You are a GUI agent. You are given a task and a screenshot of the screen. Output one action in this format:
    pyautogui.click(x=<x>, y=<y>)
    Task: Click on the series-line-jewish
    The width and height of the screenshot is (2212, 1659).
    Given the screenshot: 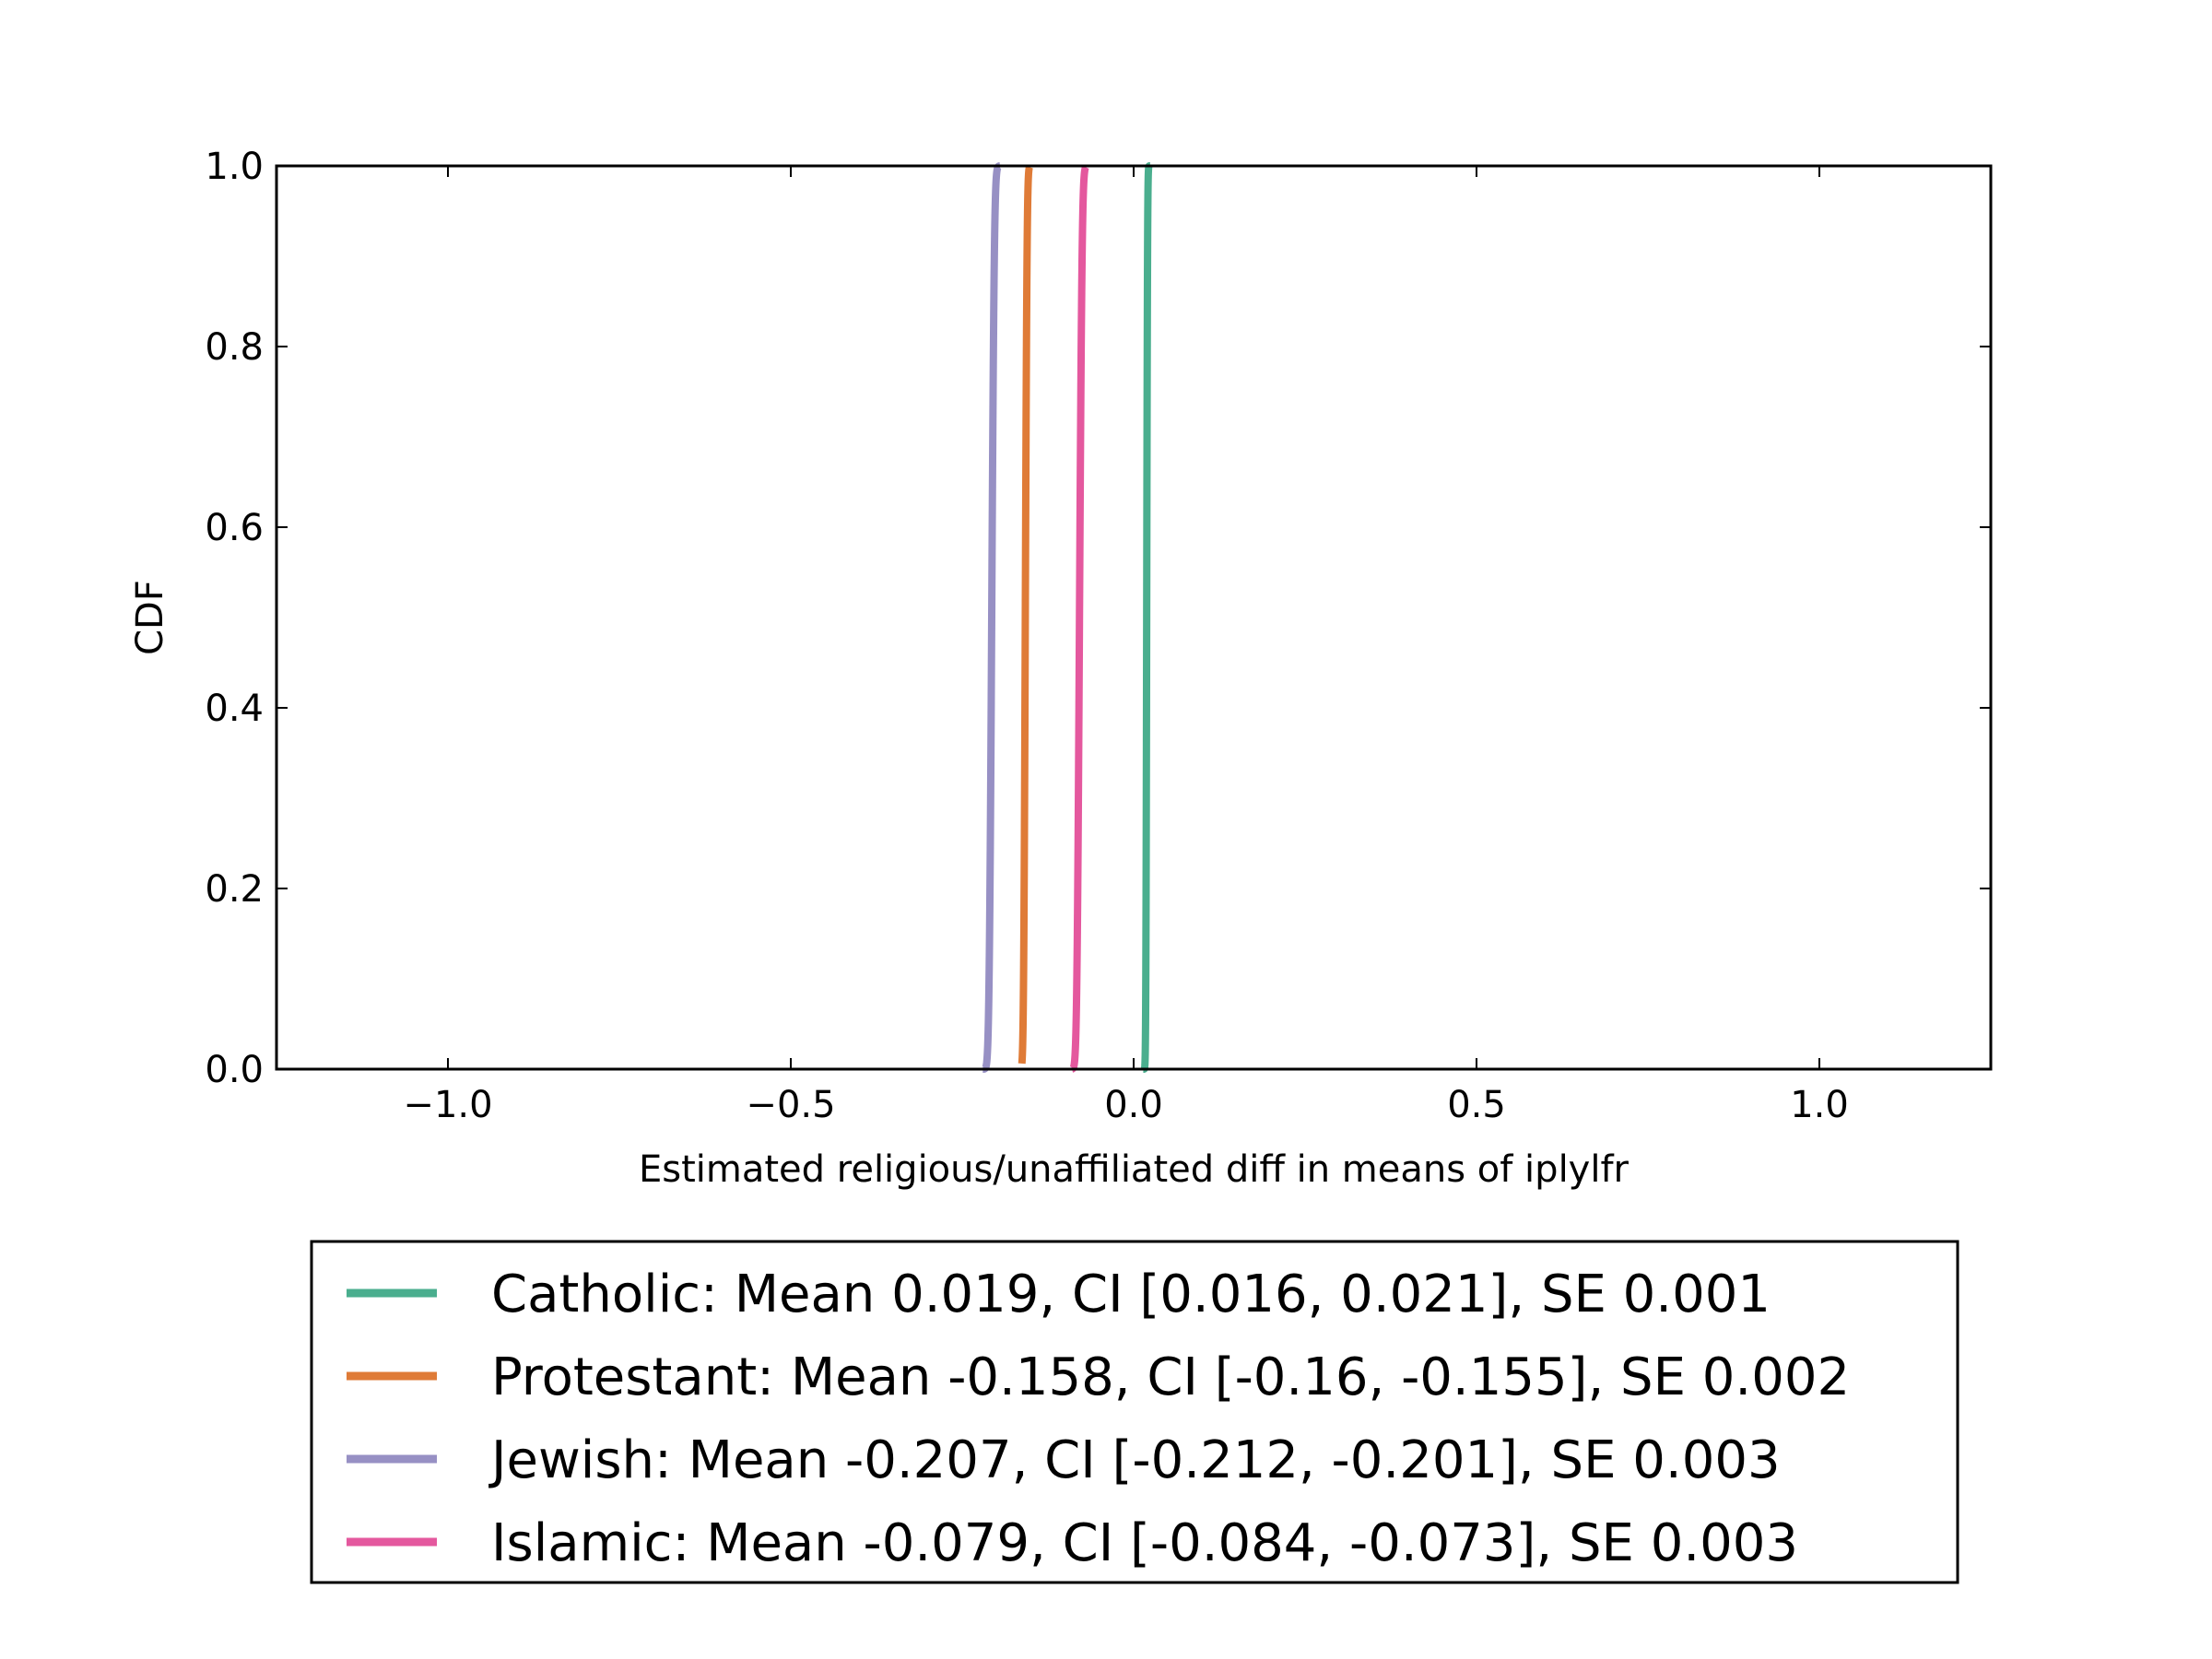 What is the action you would take?
    pyautogui.click(x=991, y=617)
    